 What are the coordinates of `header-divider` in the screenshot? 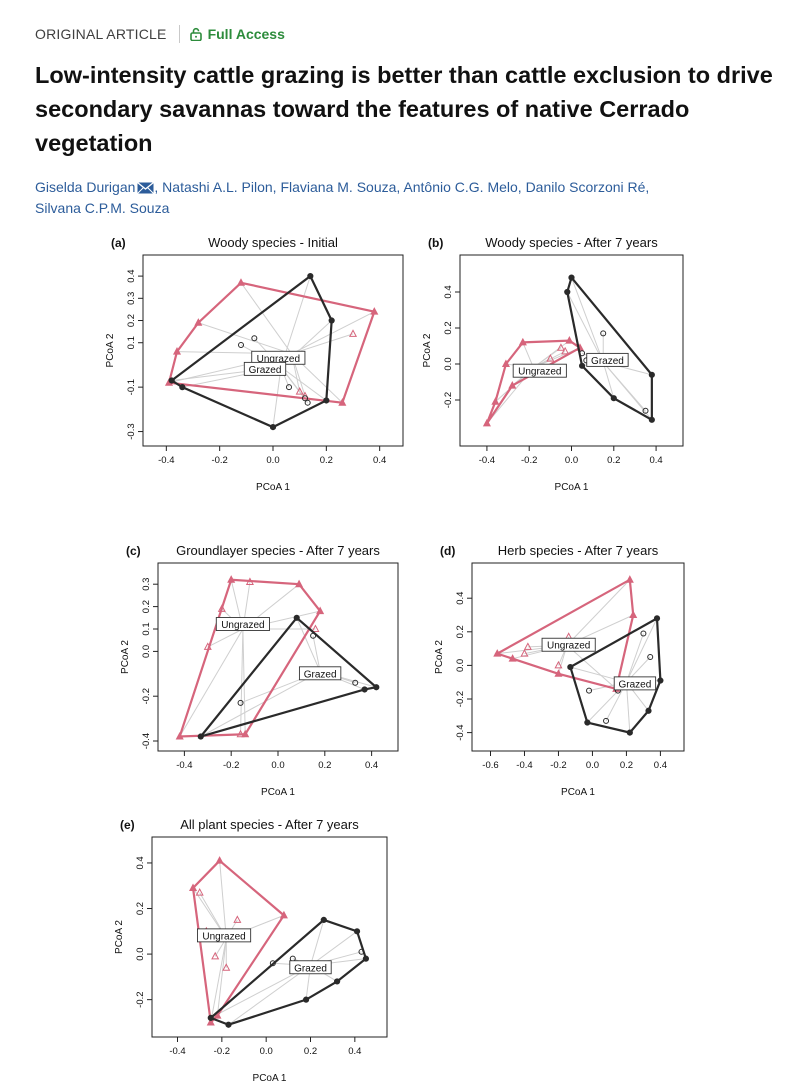 It's located at (179, 34).